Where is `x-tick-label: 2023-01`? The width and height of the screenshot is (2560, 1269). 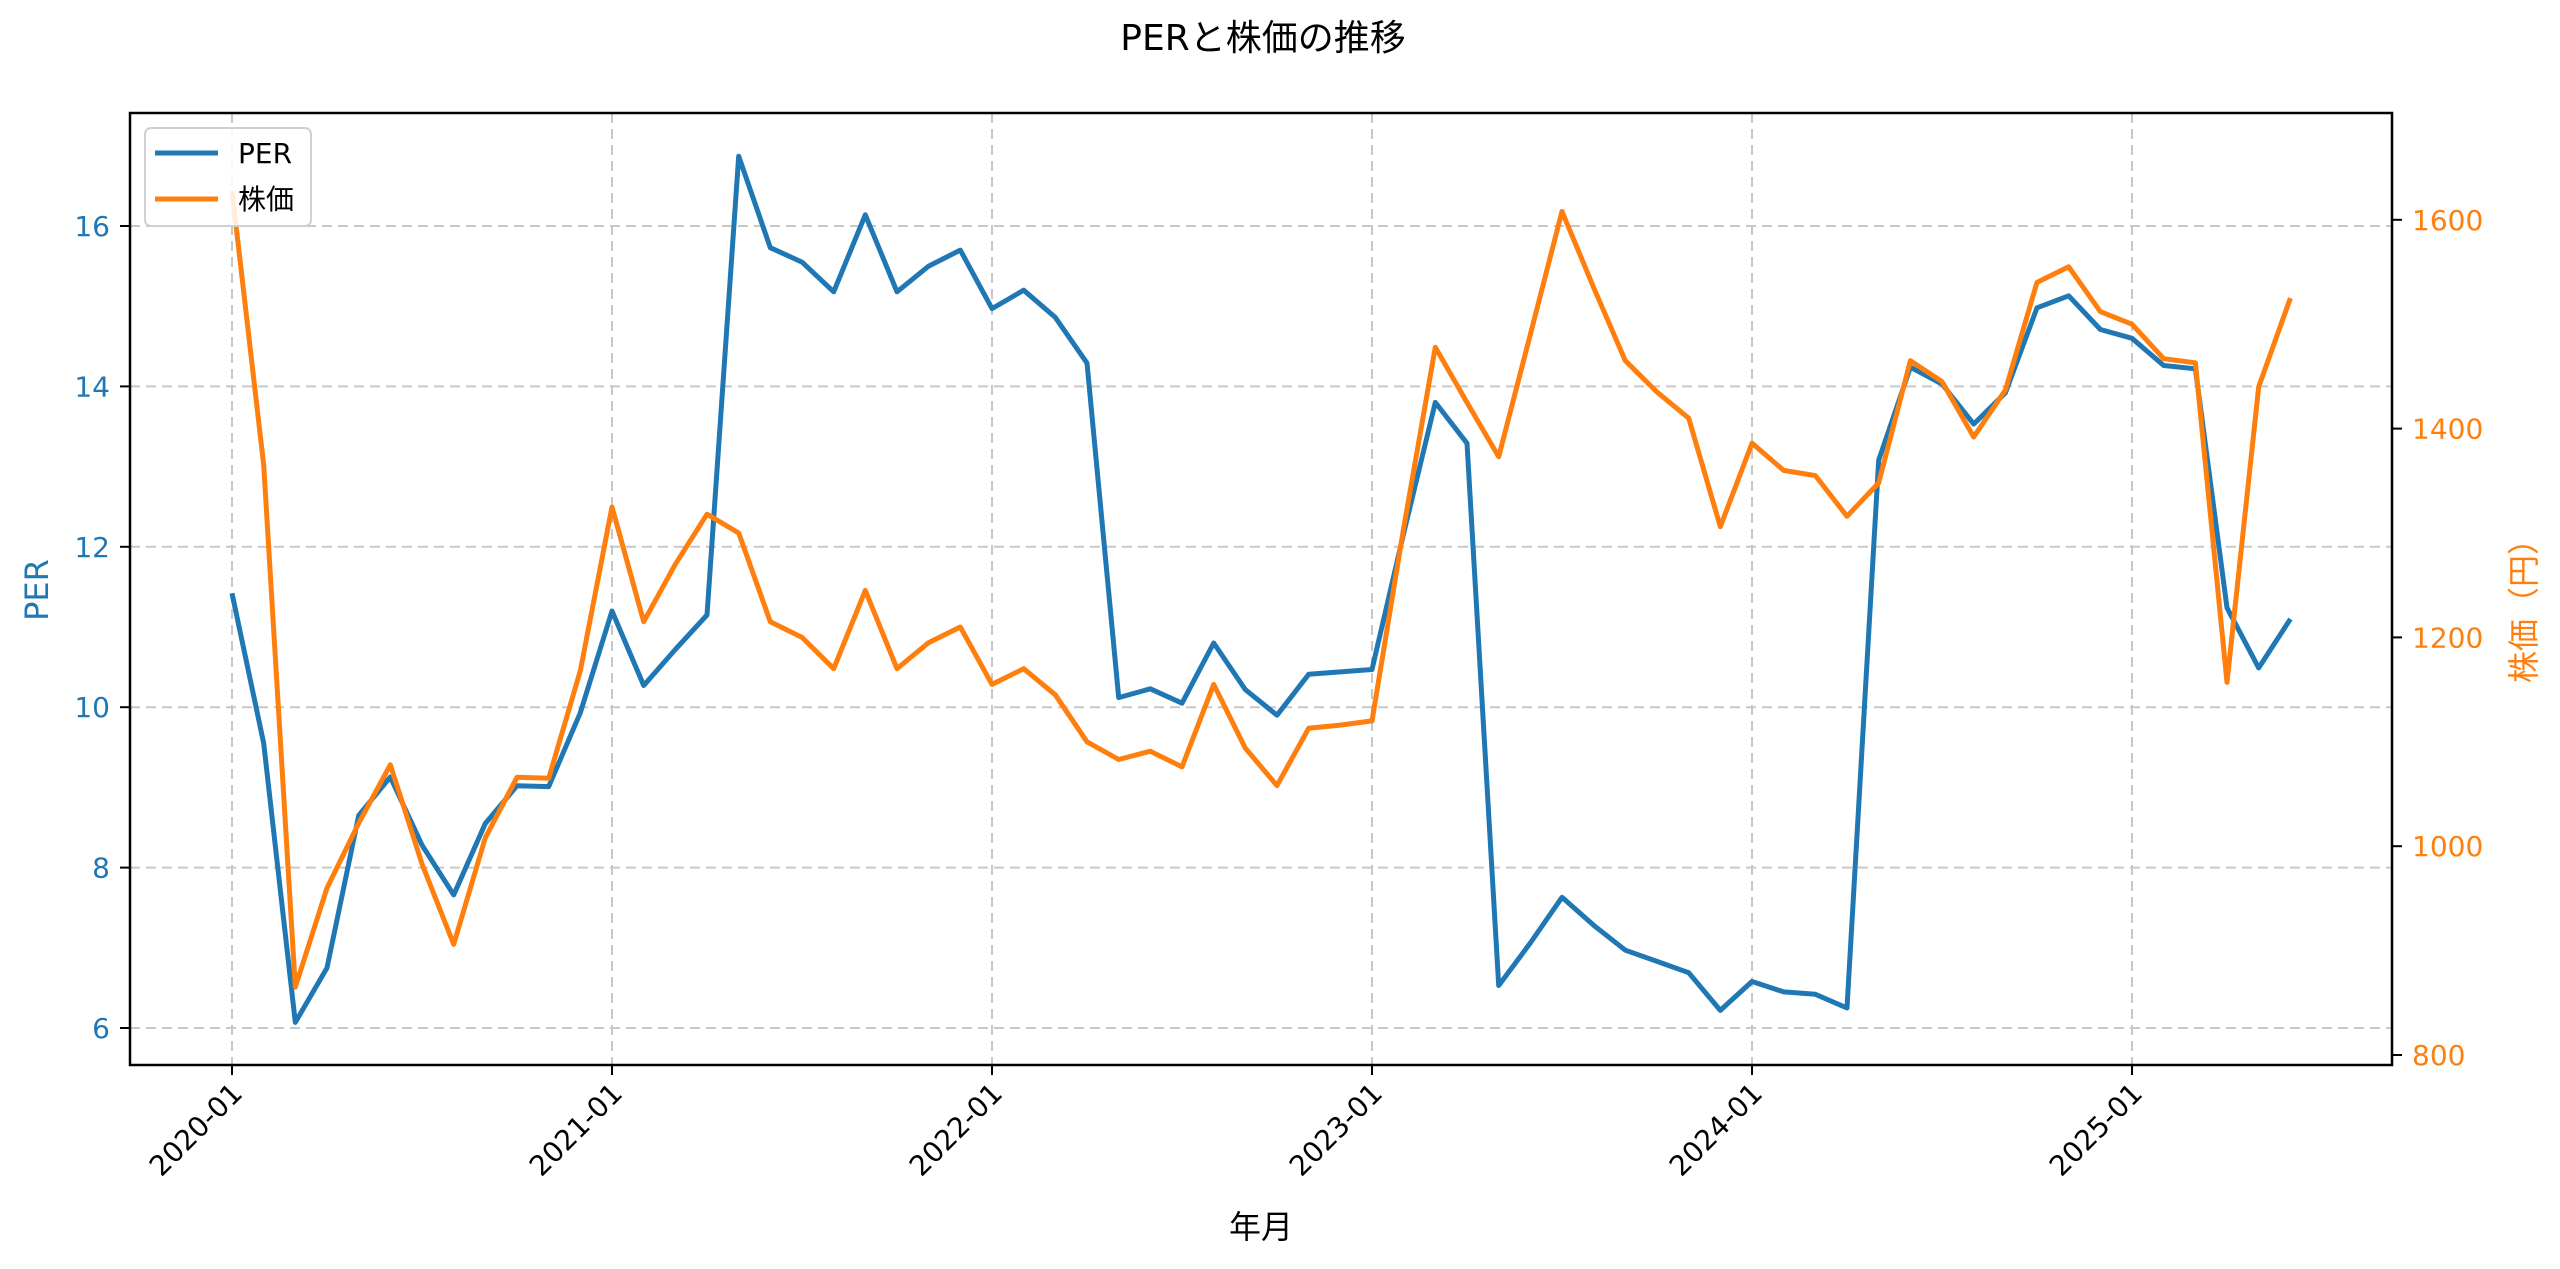
x-tick-label: 2023-01 is located at coordinates (1336, 1130).